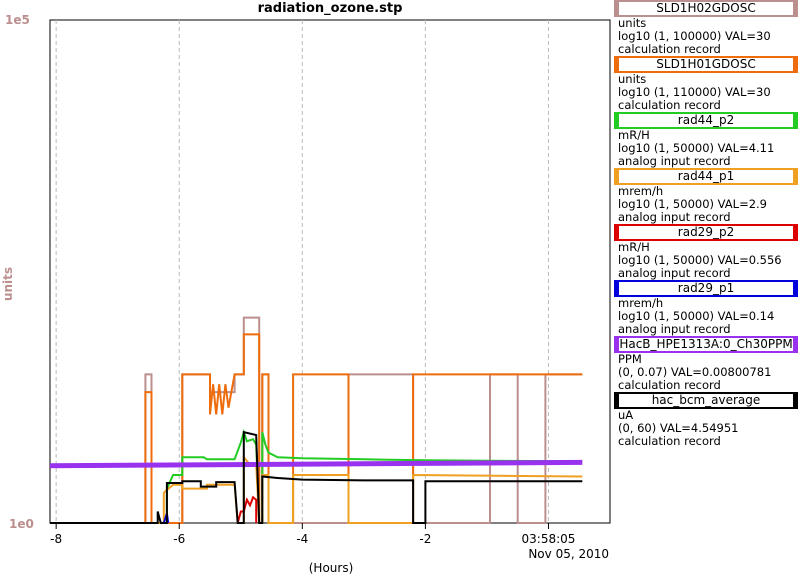 The image size is (800, 578). What do you see at coordinates (568, 554) in the screenshot?
I see `x-axis-date-label: Nov 05, 2010` at bounding box center [568, 554].